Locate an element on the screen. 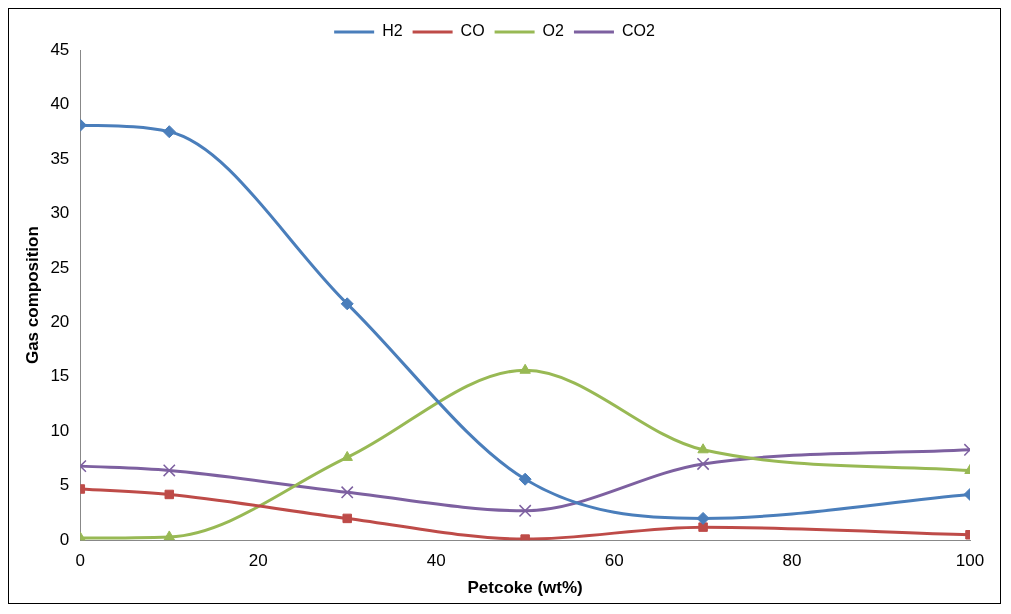  legend-label: CO is located at coordinates (472, 31).